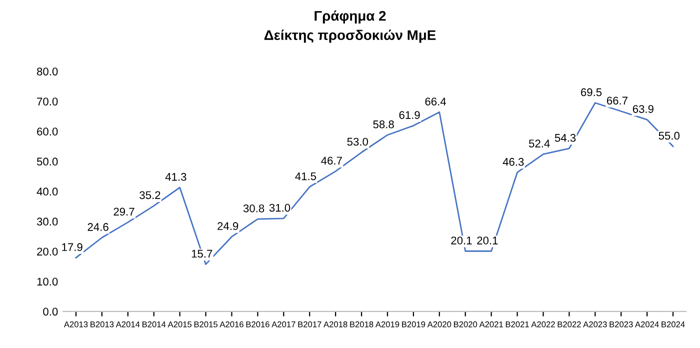 The width and height of the screenshot is (700, 348). I want to click on x-tick-label: A2015, so click(180, 324).